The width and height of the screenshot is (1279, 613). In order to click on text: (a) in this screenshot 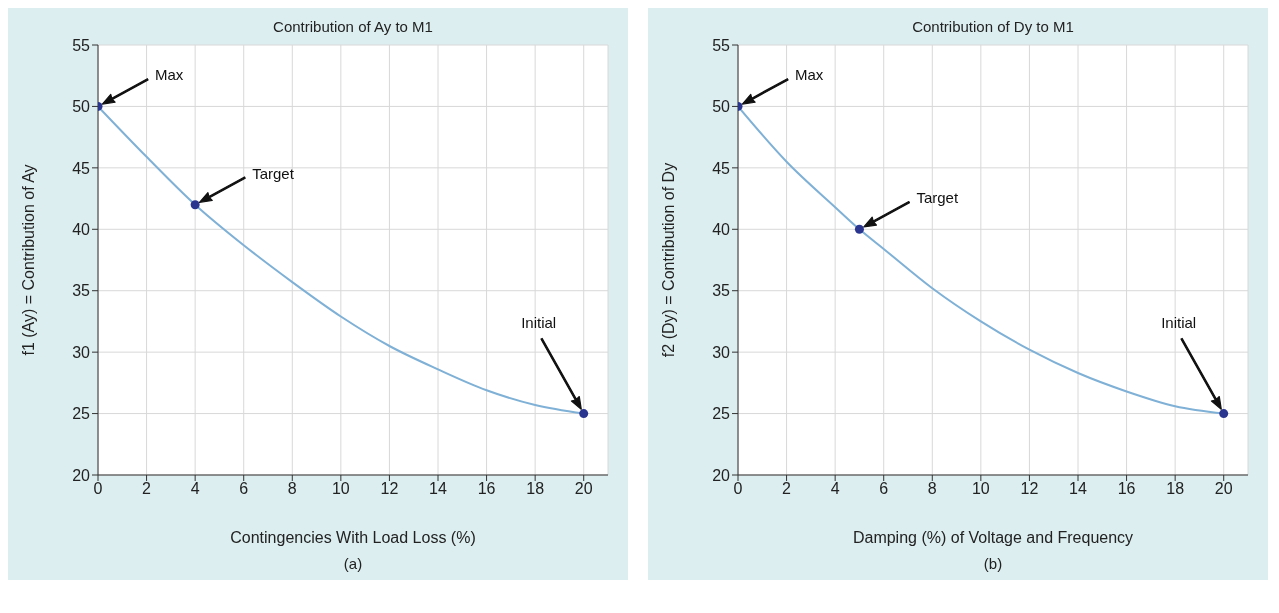, I will do `click(353, 563)`.